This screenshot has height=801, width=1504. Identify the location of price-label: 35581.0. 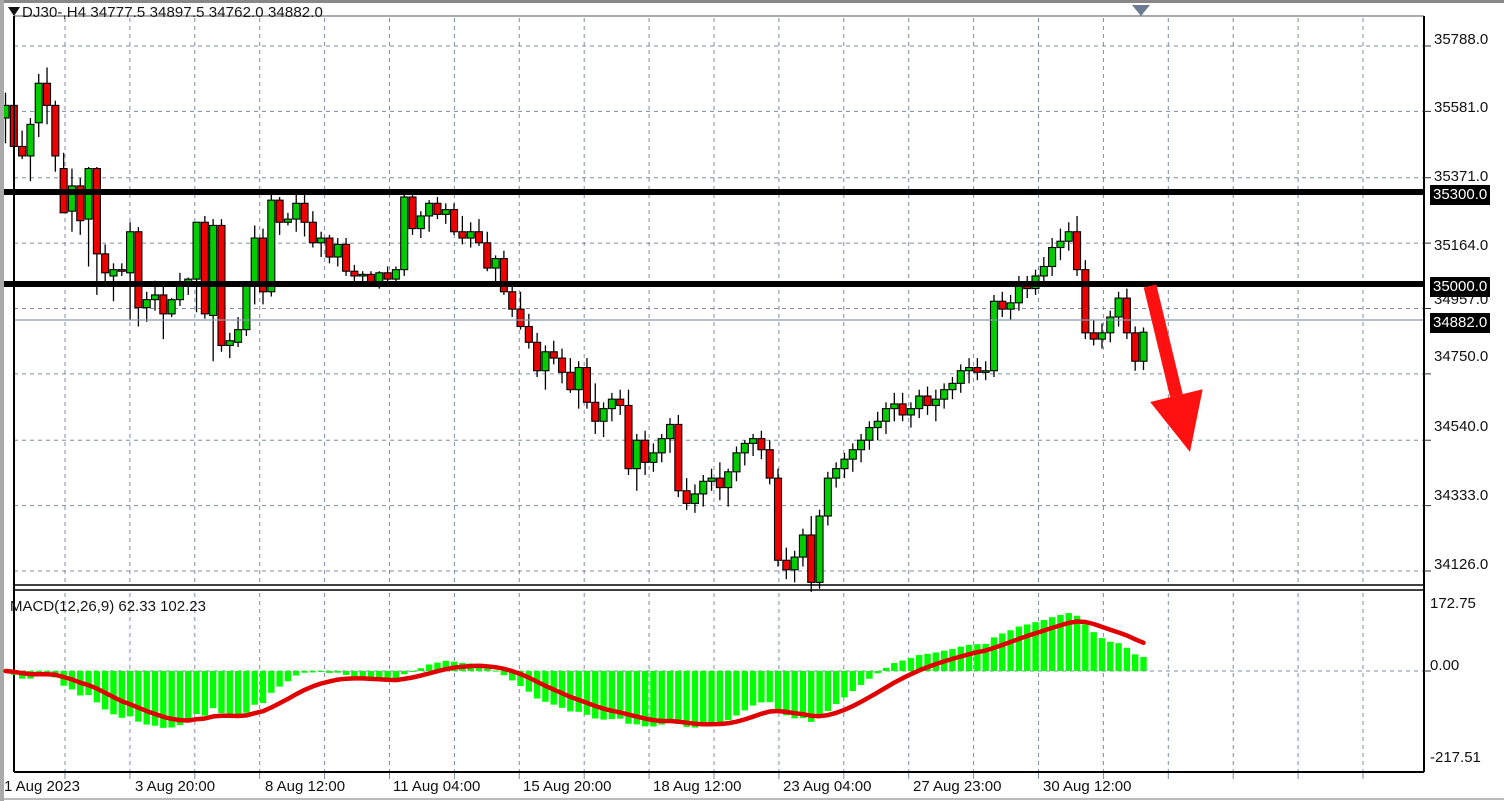
(1461, 107).